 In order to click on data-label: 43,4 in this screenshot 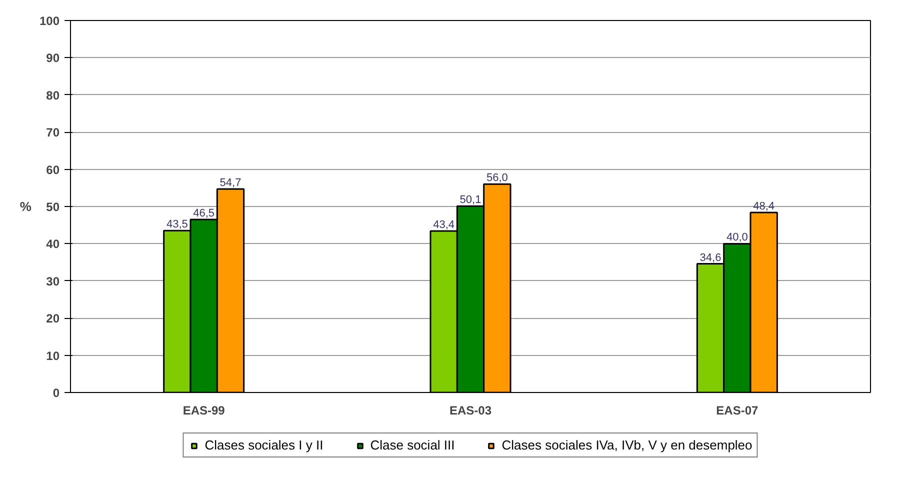, I will do `click(444, 225)`.